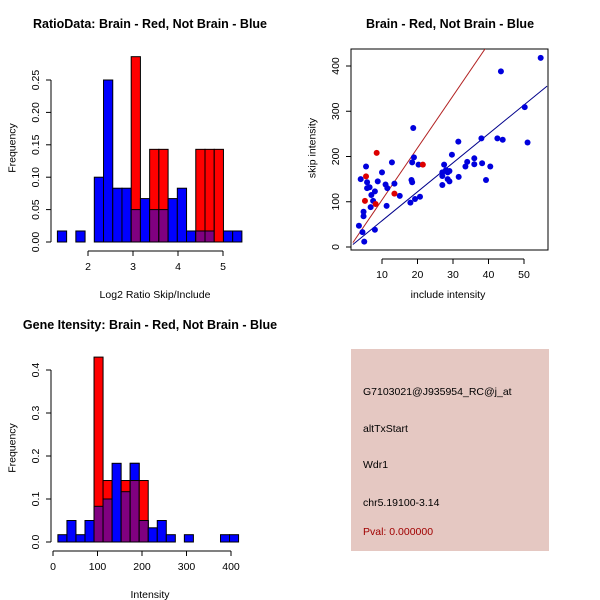  I want to click on x-tick-label: 0, so click(53, 567).